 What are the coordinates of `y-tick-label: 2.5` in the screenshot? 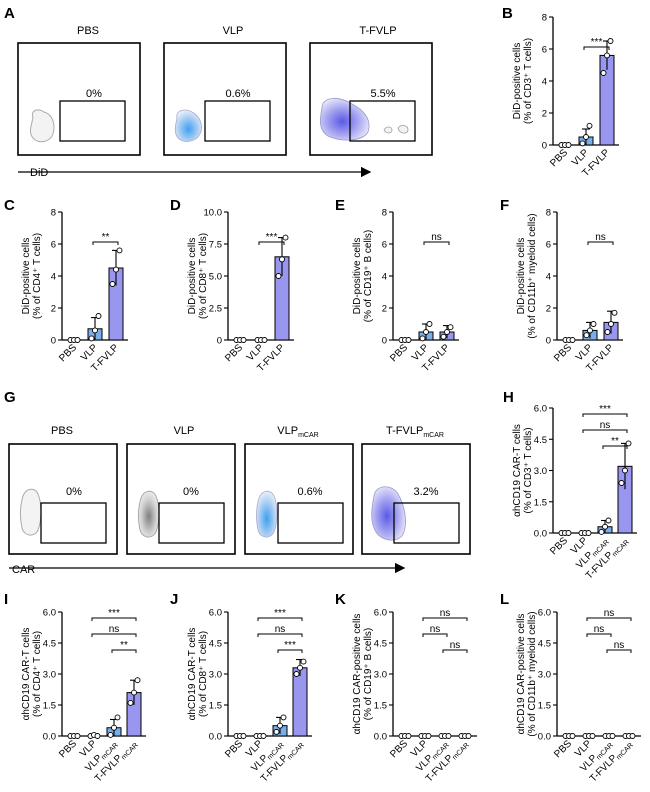 It's located at (215, 309).